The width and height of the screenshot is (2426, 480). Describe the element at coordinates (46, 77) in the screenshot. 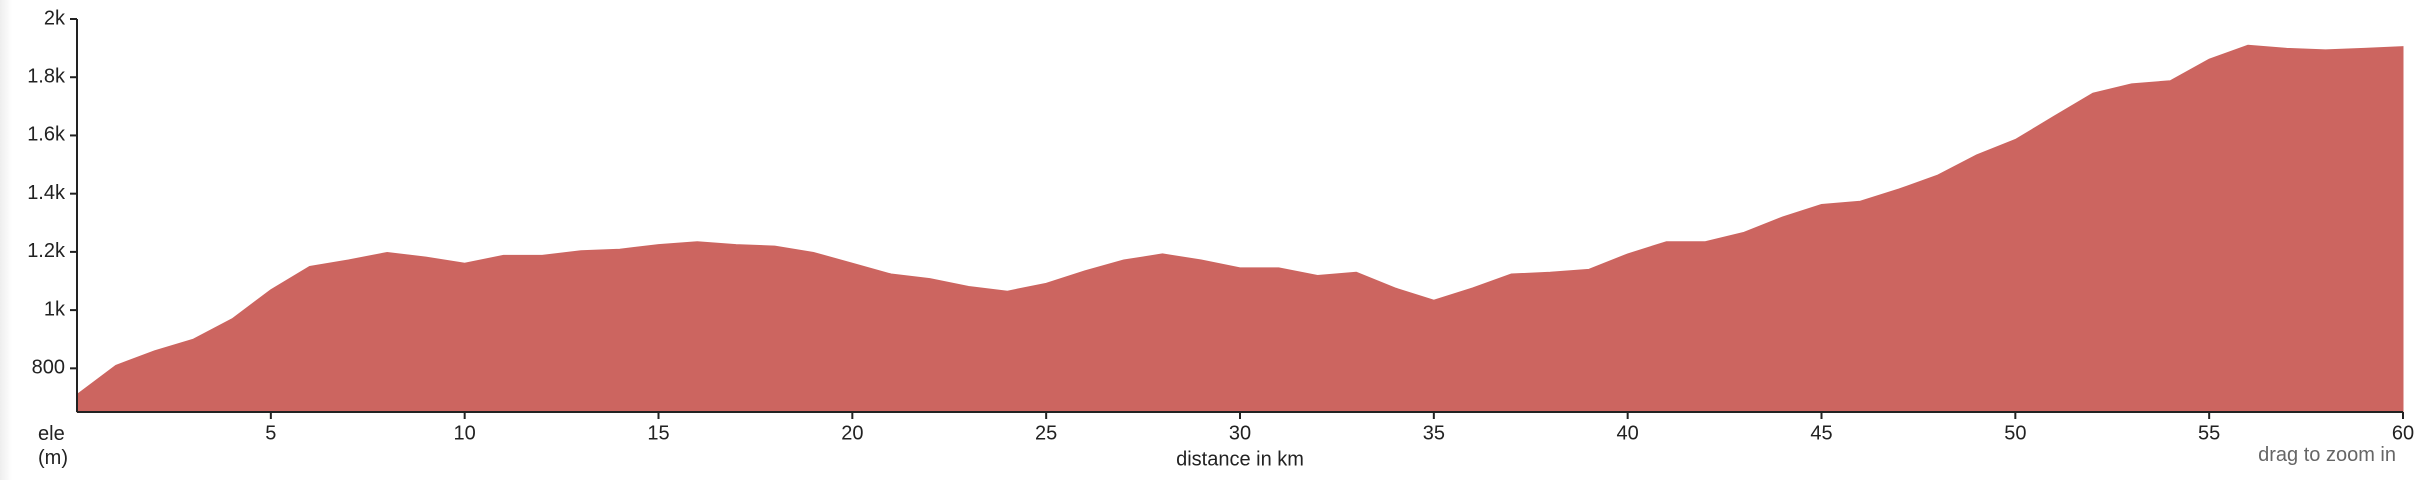

I see `y-tick-label: 1.8k` at that location.